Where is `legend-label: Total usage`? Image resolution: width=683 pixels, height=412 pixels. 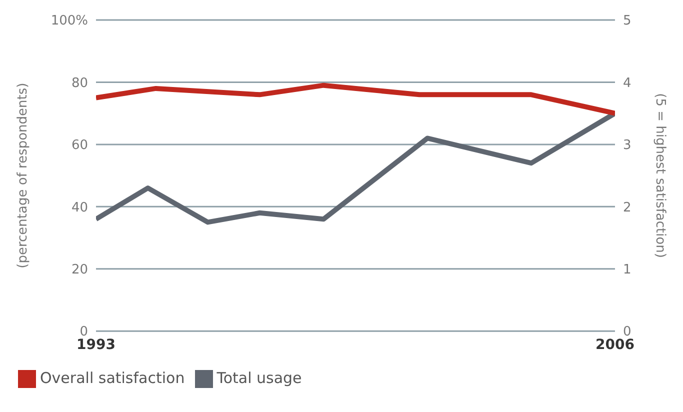 legend-label: Total usage is located at coordinates (259, 378).